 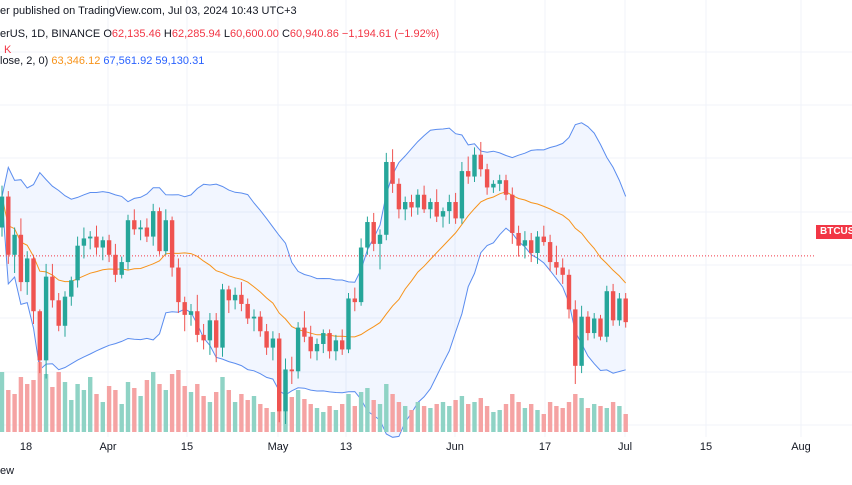 What do you see at coordinates (167, 34) in the screenshot?
I see `high-label: H` at bounding box center [167, 34].